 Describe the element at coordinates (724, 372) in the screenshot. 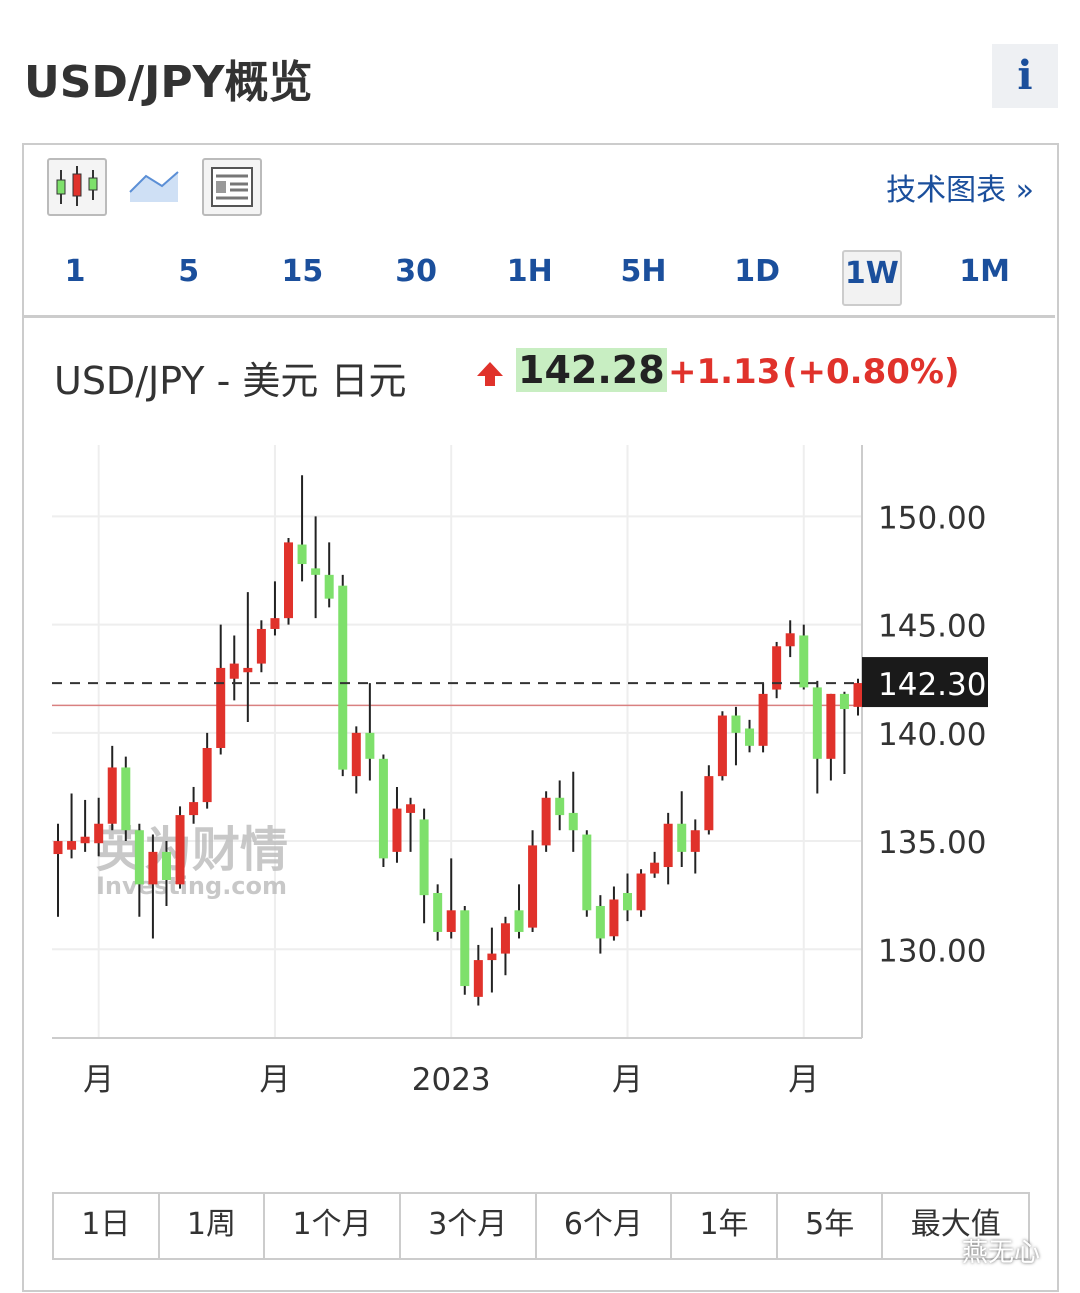

I see `quote-change: +1.13` at that location.